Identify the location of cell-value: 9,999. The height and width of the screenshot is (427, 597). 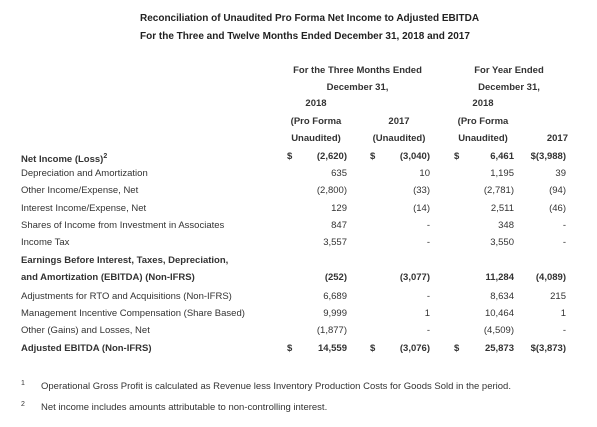
(335, 313).